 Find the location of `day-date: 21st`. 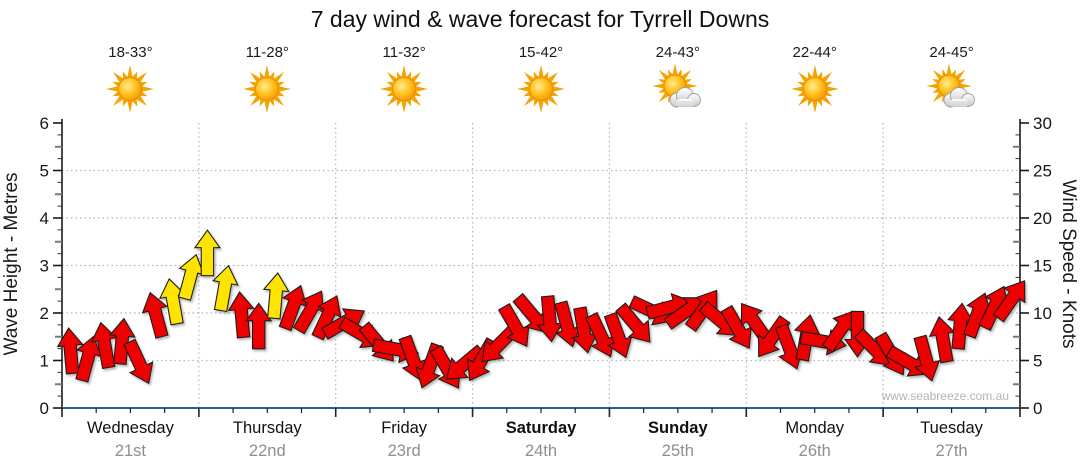

day-date: 21st is located at coordinates (131, 451).